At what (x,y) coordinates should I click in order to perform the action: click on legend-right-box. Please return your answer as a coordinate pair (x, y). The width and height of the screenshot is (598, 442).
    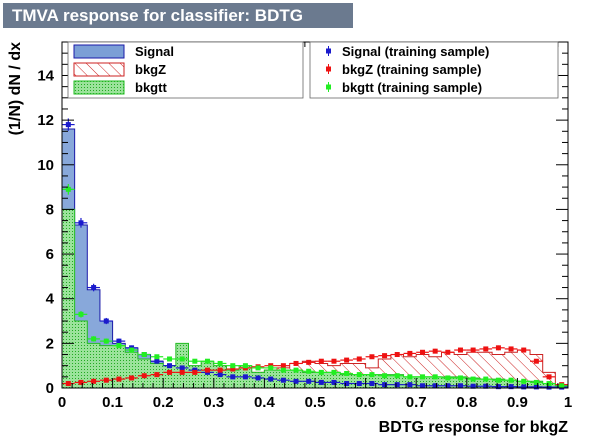
    Looking at the image, I should click on (434, 70).